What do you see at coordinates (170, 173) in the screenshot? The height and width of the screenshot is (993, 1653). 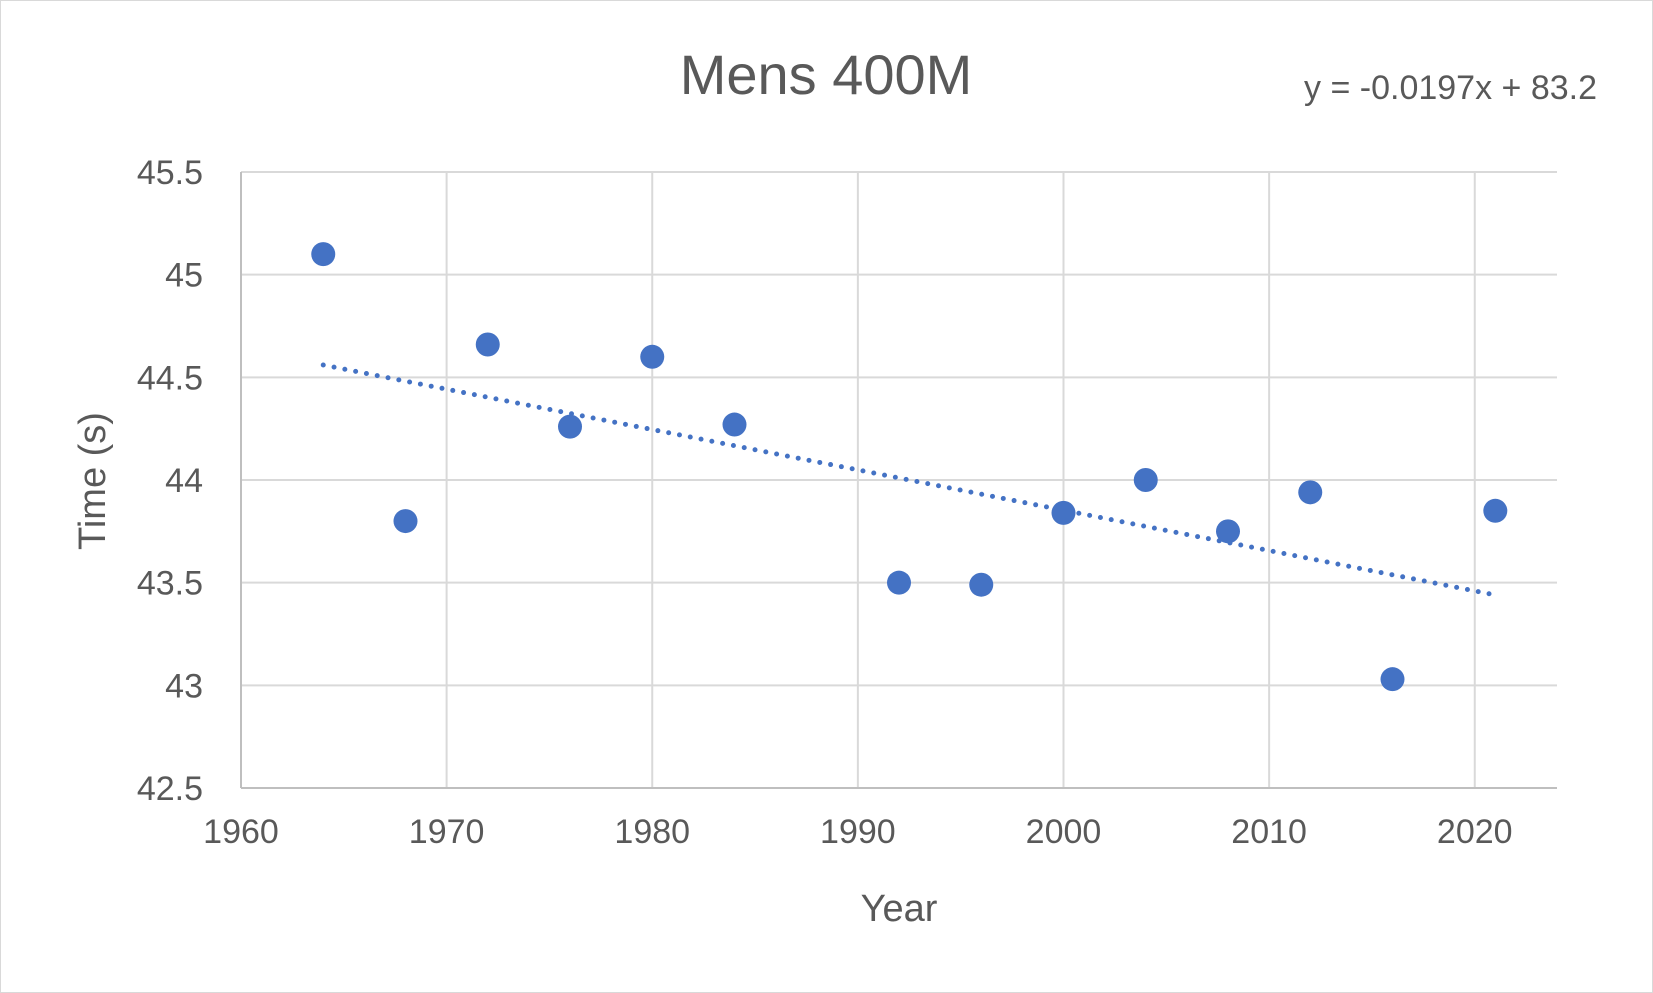 I see `y-tick-label: 45.5` at bounding box center [170, 173].